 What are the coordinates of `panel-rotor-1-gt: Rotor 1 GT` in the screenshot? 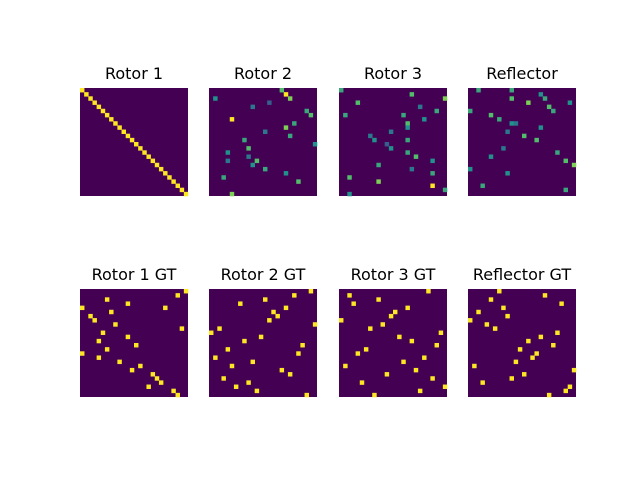 It's located at (134, 331).